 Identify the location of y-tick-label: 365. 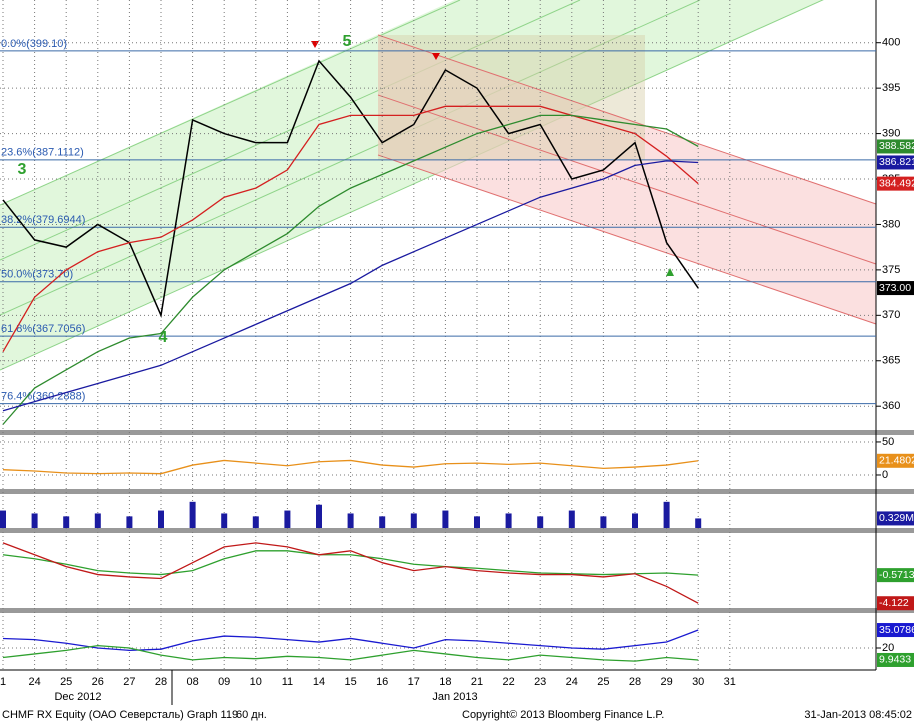
(891, 361).